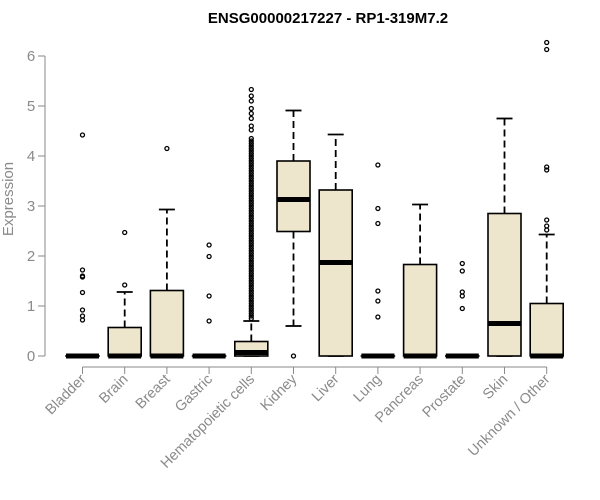  What do you see at coordinates (420, 281) in the screenshot?
I see `box-pancreas` at bounding box center [420, 281].